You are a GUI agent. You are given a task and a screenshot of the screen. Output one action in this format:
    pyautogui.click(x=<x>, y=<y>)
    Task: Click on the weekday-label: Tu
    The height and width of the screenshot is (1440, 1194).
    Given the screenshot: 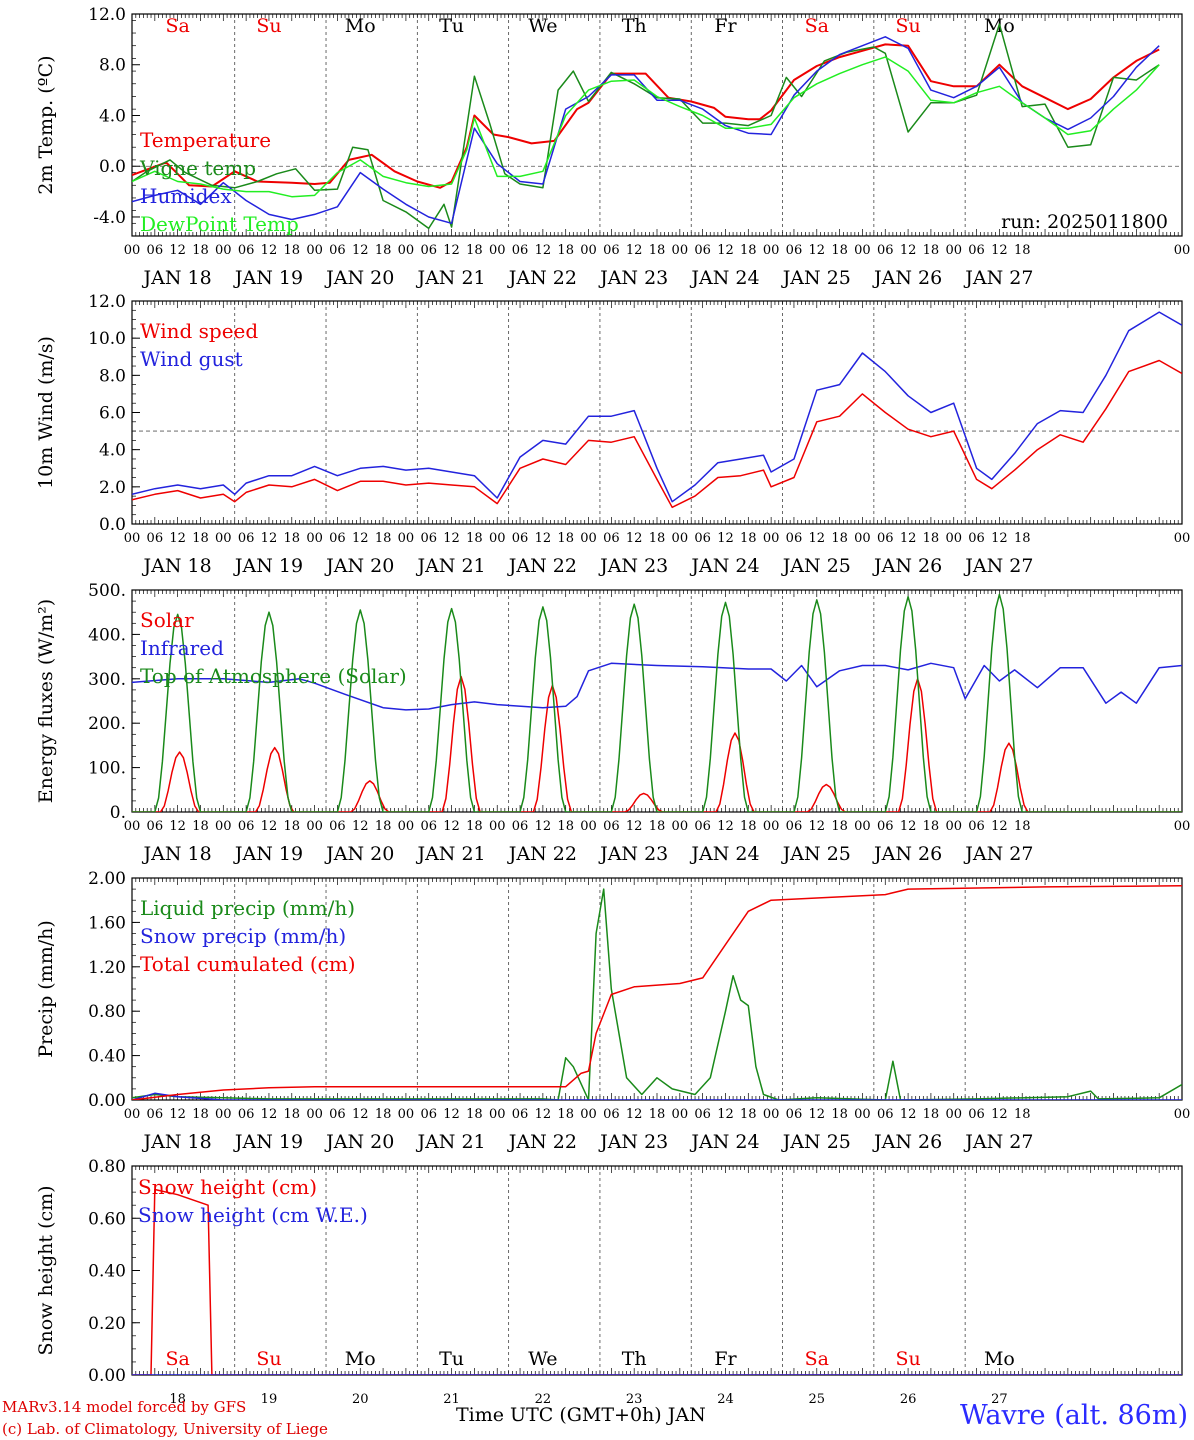 What is the action you would take?
    pyautogui.click(x=451, y=1359)
    